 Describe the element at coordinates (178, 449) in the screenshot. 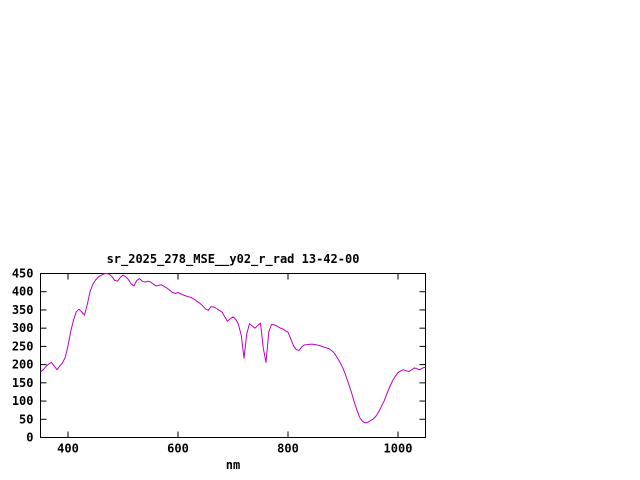

I see `x-tick-label: 600` at that location.